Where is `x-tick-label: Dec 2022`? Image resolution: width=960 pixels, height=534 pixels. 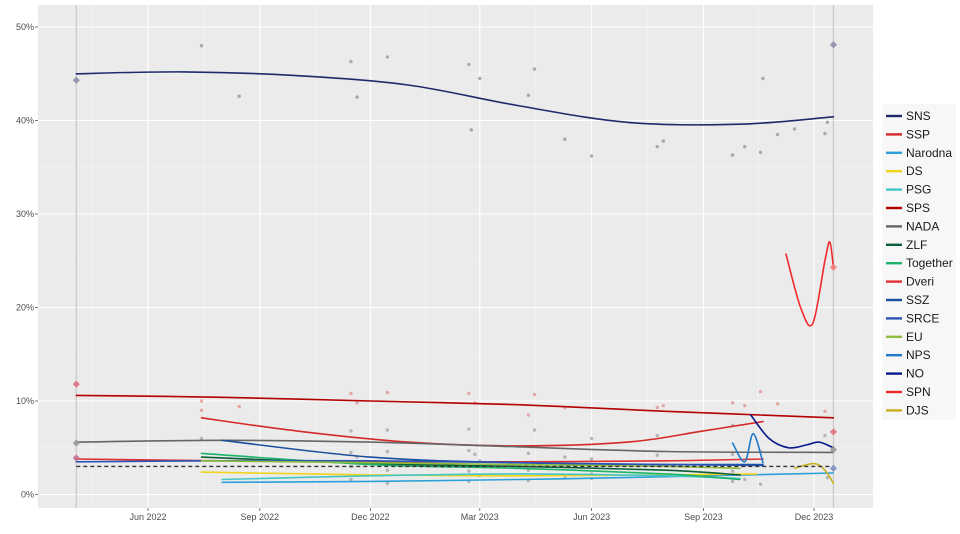 x-tick-label: Dec 2022 is located at coordinates (370, 517).